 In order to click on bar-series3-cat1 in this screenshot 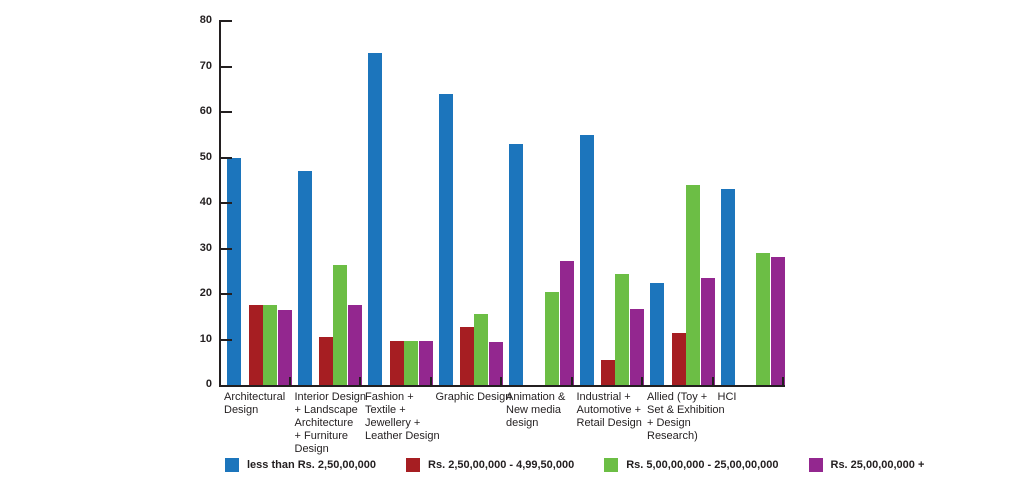, I will do `click(269, 345)`.